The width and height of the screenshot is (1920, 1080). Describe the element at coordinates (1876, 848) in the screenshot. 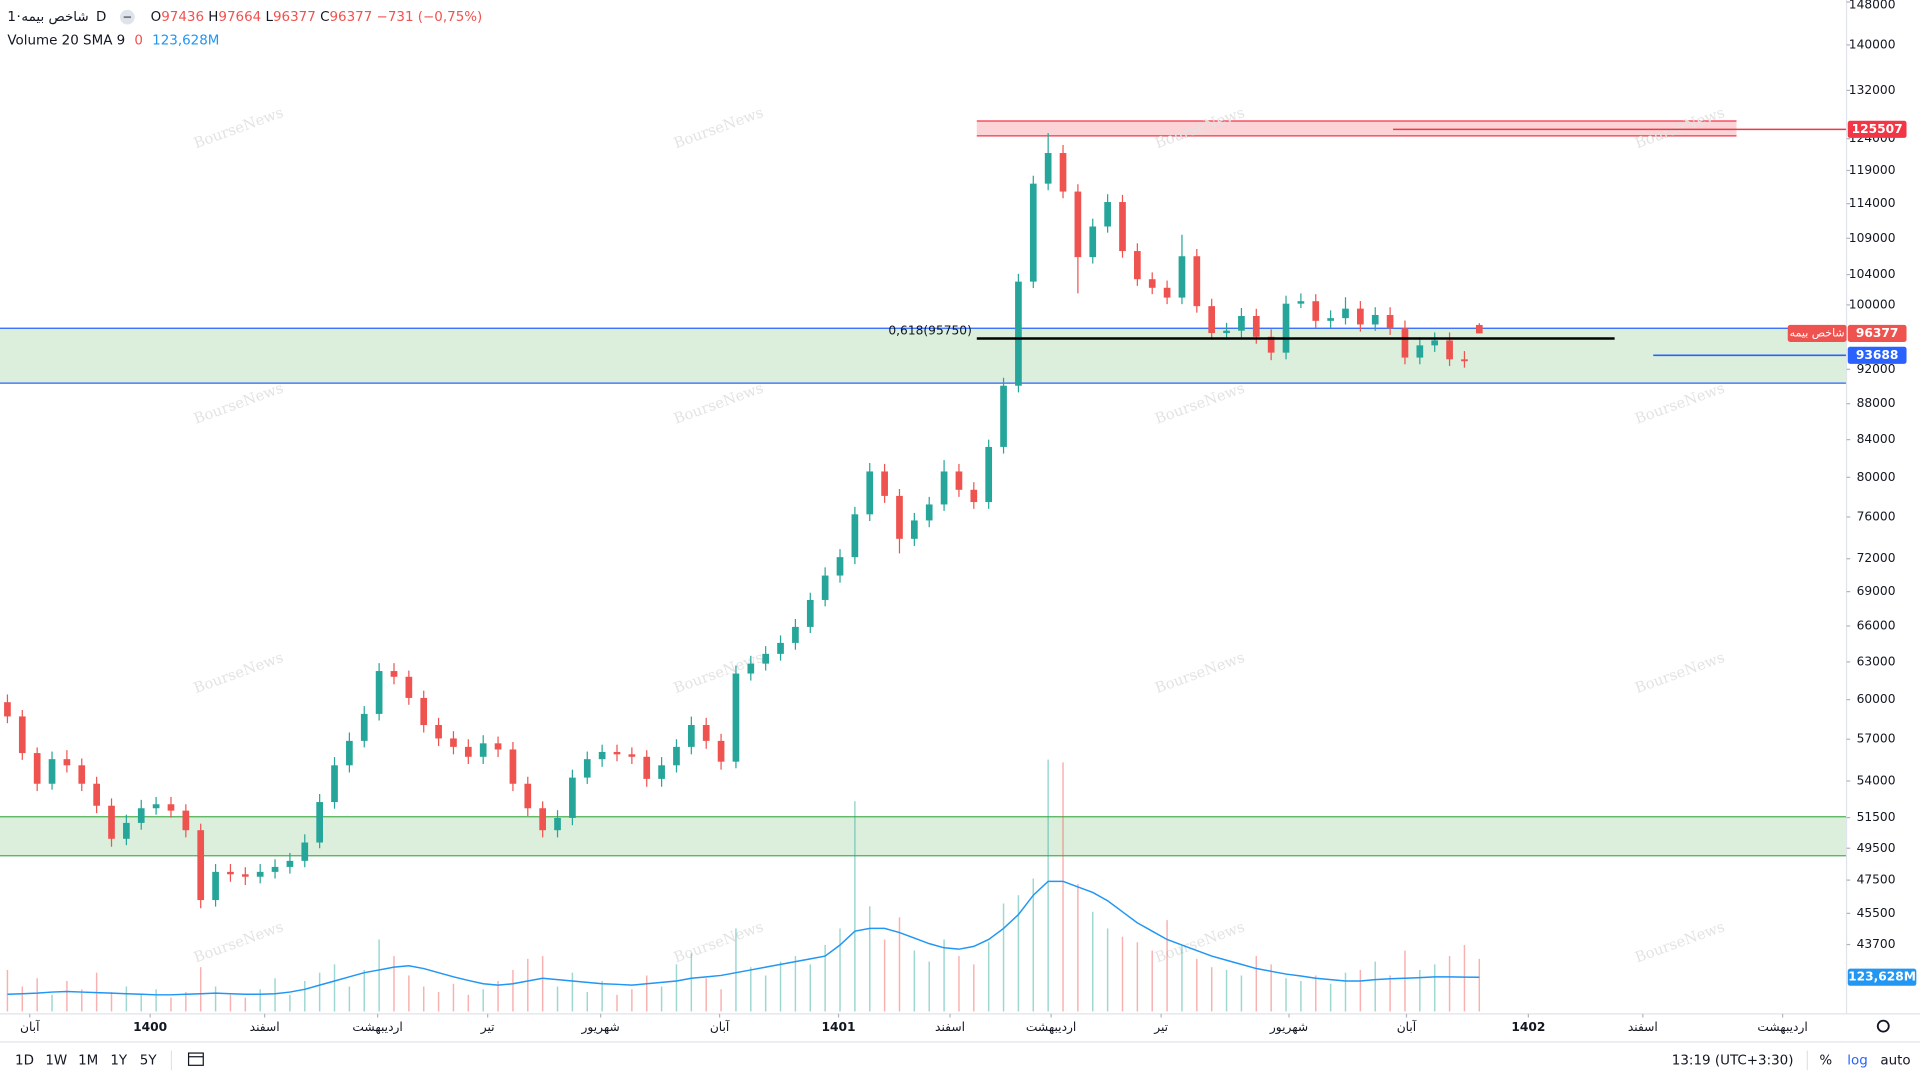

I see `y-tick-label: 49500` at that location.